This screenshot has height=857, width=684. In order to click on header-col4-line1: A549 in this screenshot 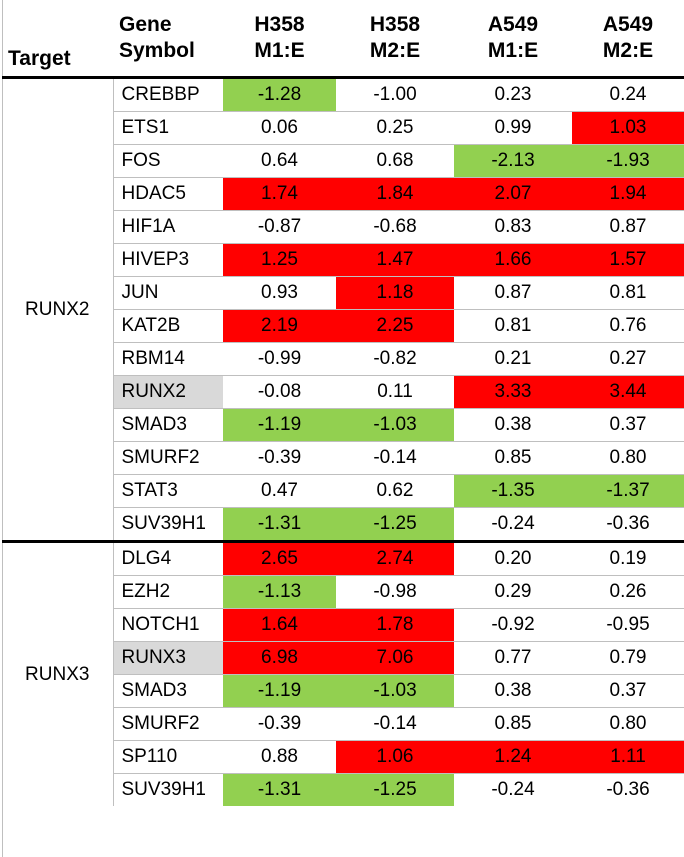, I will do `click(628, 24)`.